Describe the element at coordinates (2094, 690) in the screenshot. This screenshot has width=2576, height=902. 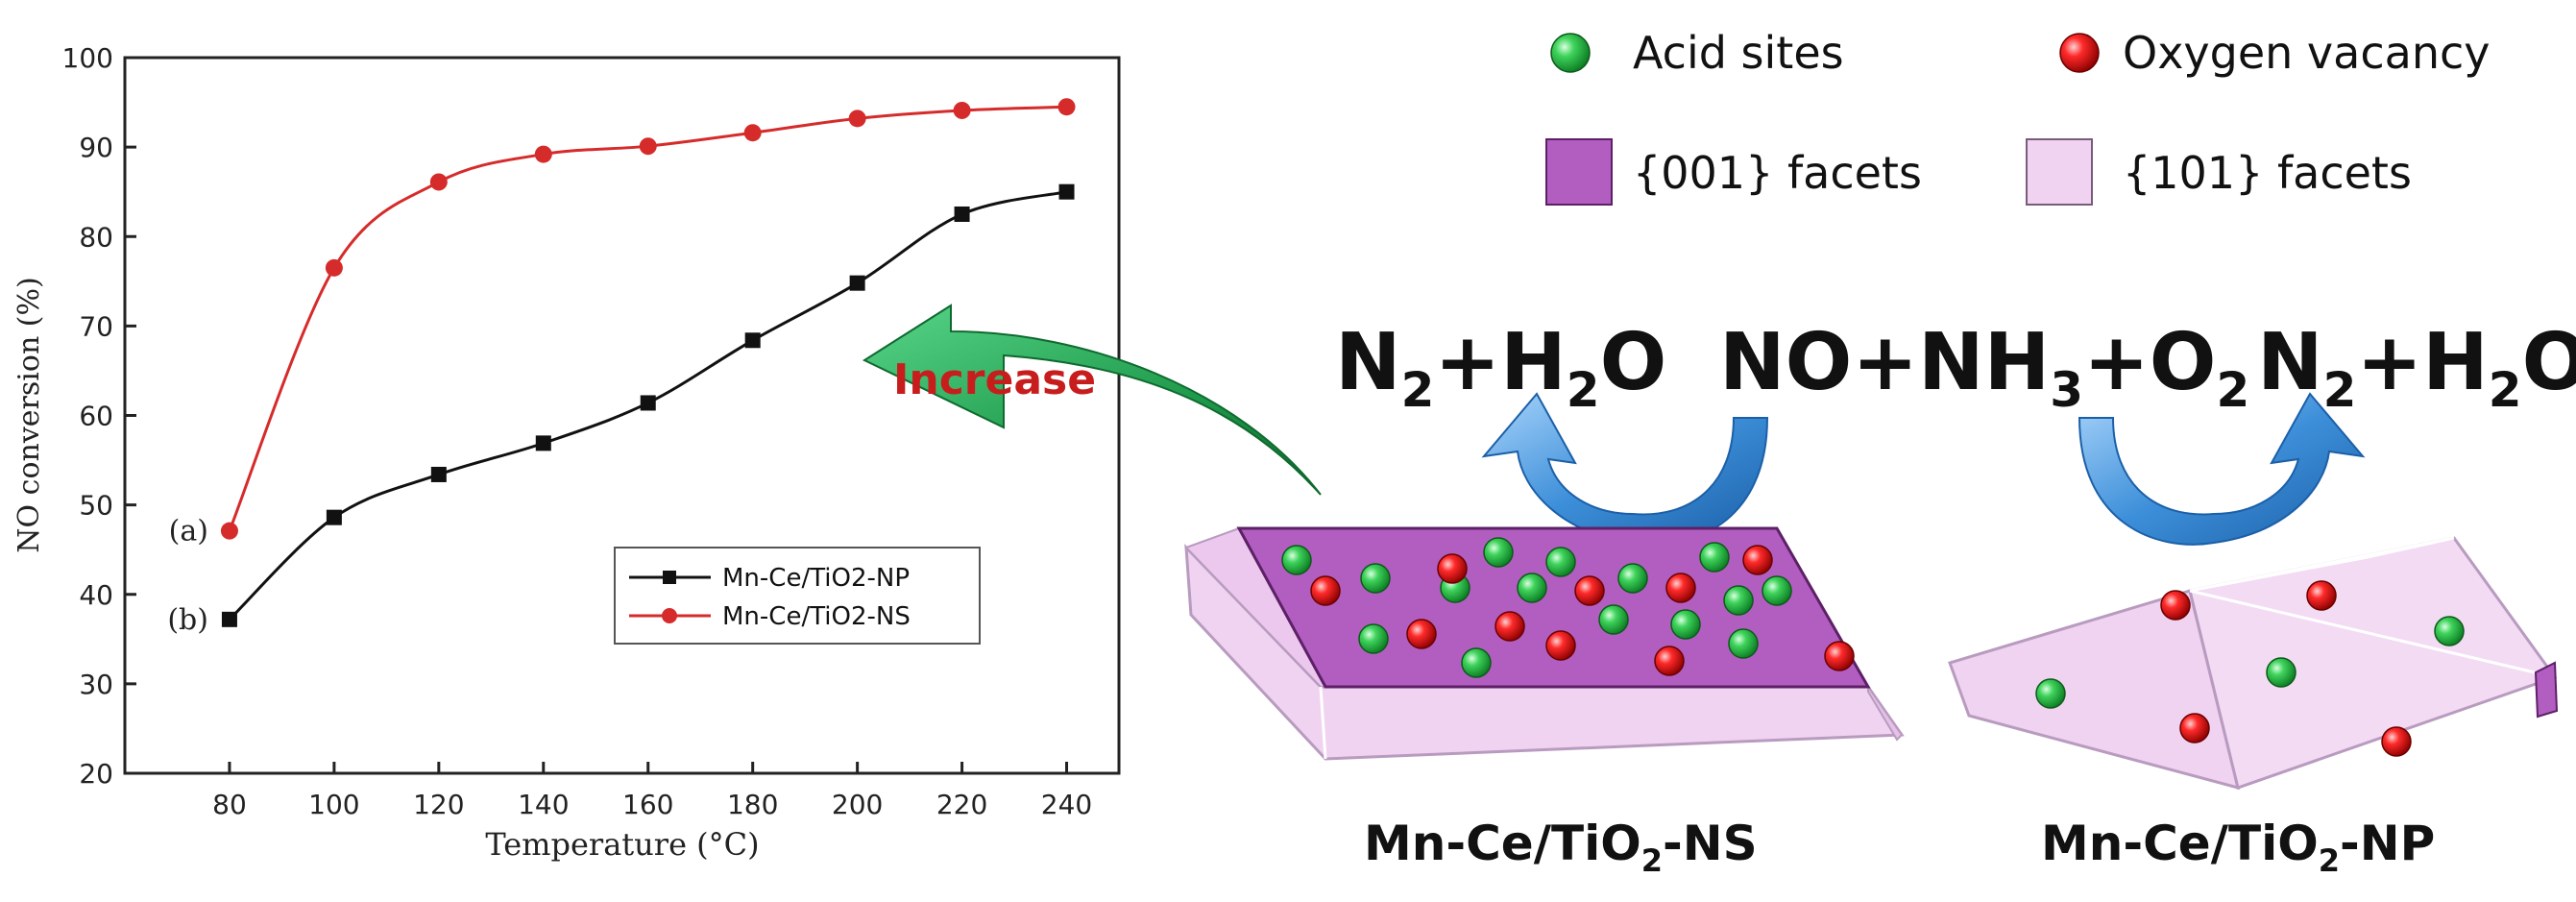
I see `np-left-face` at that location.